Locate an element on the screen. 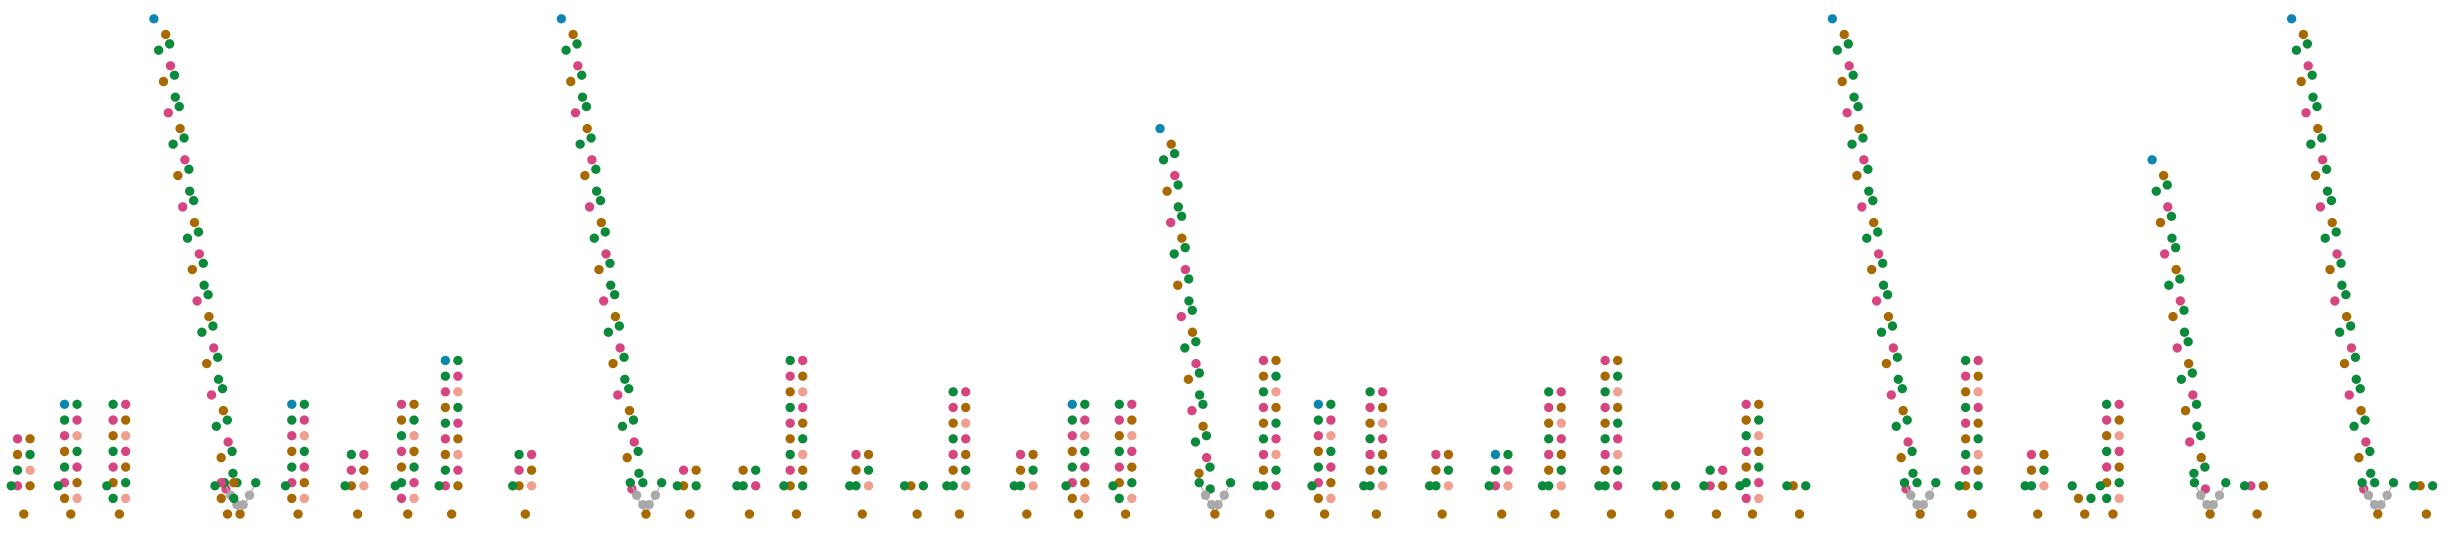 The width and height of the screenshot is (2458, 536). edge is located at coordinates (2218, 498).